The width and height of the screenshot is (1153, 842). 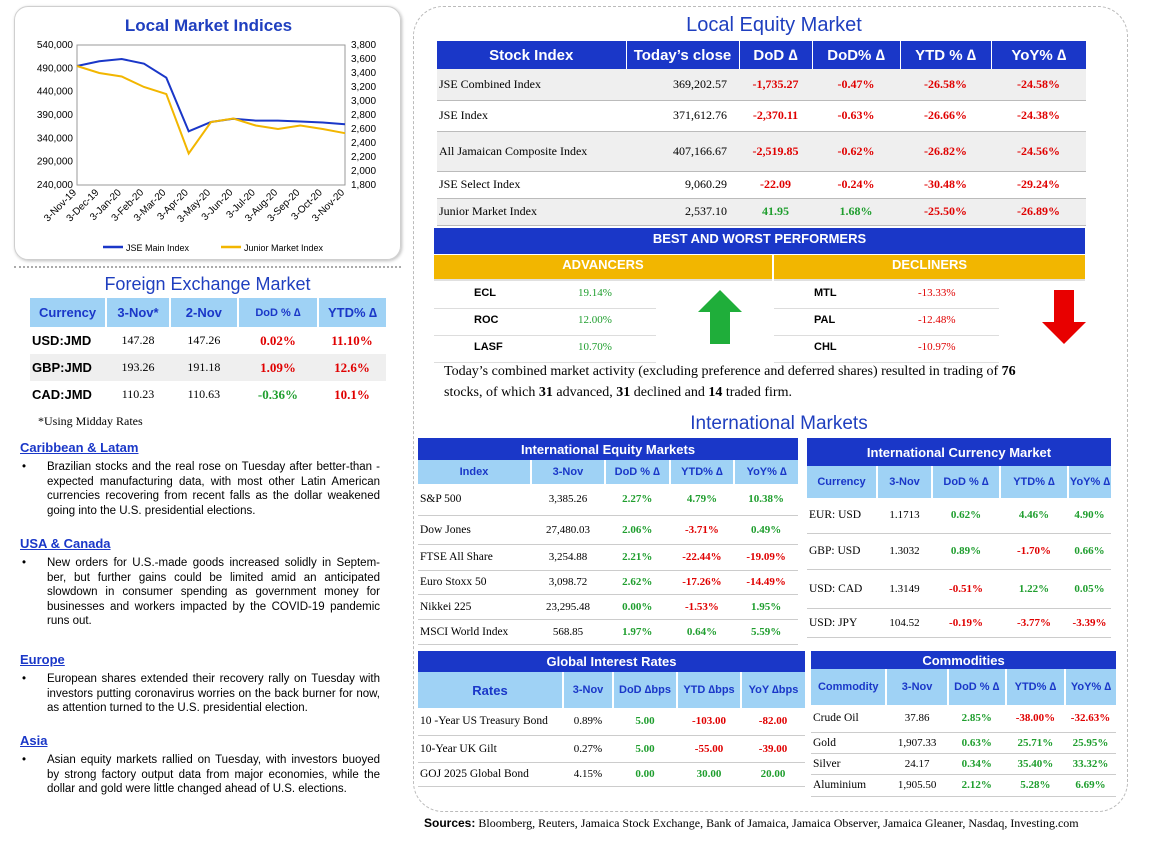 What do you see at coordinates (776, 55) in the screenshot?
I see `equity-header: DoD ∆` at bounding box center [776, 55].